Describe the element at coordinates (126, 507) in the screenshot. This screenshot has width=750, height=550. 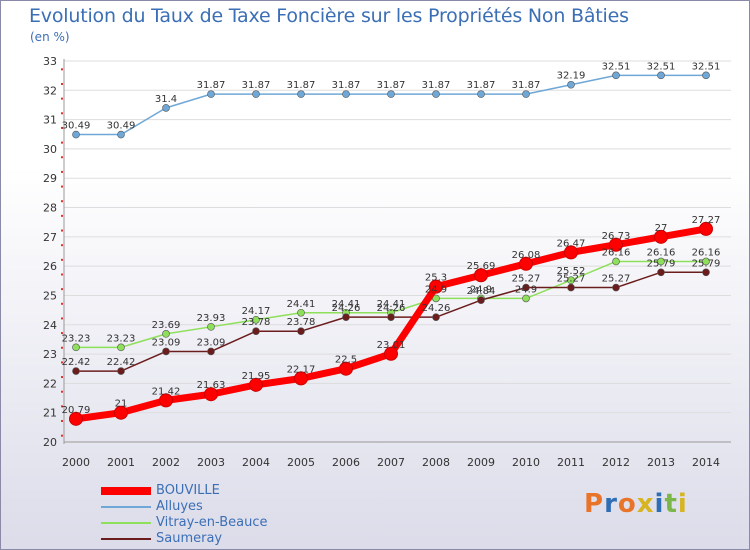
I see `legend-swatch` at that location.